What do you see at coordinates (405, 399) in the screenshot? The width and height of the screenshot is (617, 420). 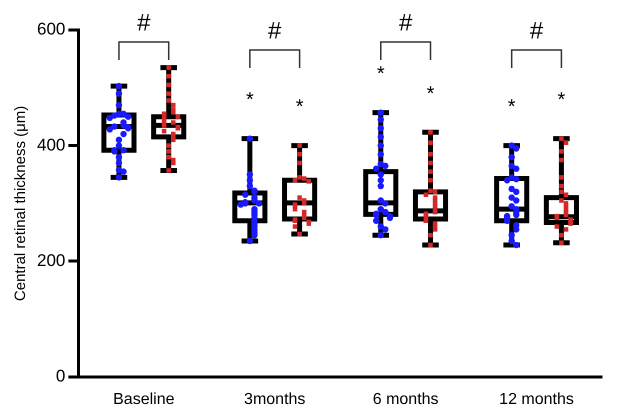 I see `x-tick-label: 6 months` at bounding box center [405, 399].